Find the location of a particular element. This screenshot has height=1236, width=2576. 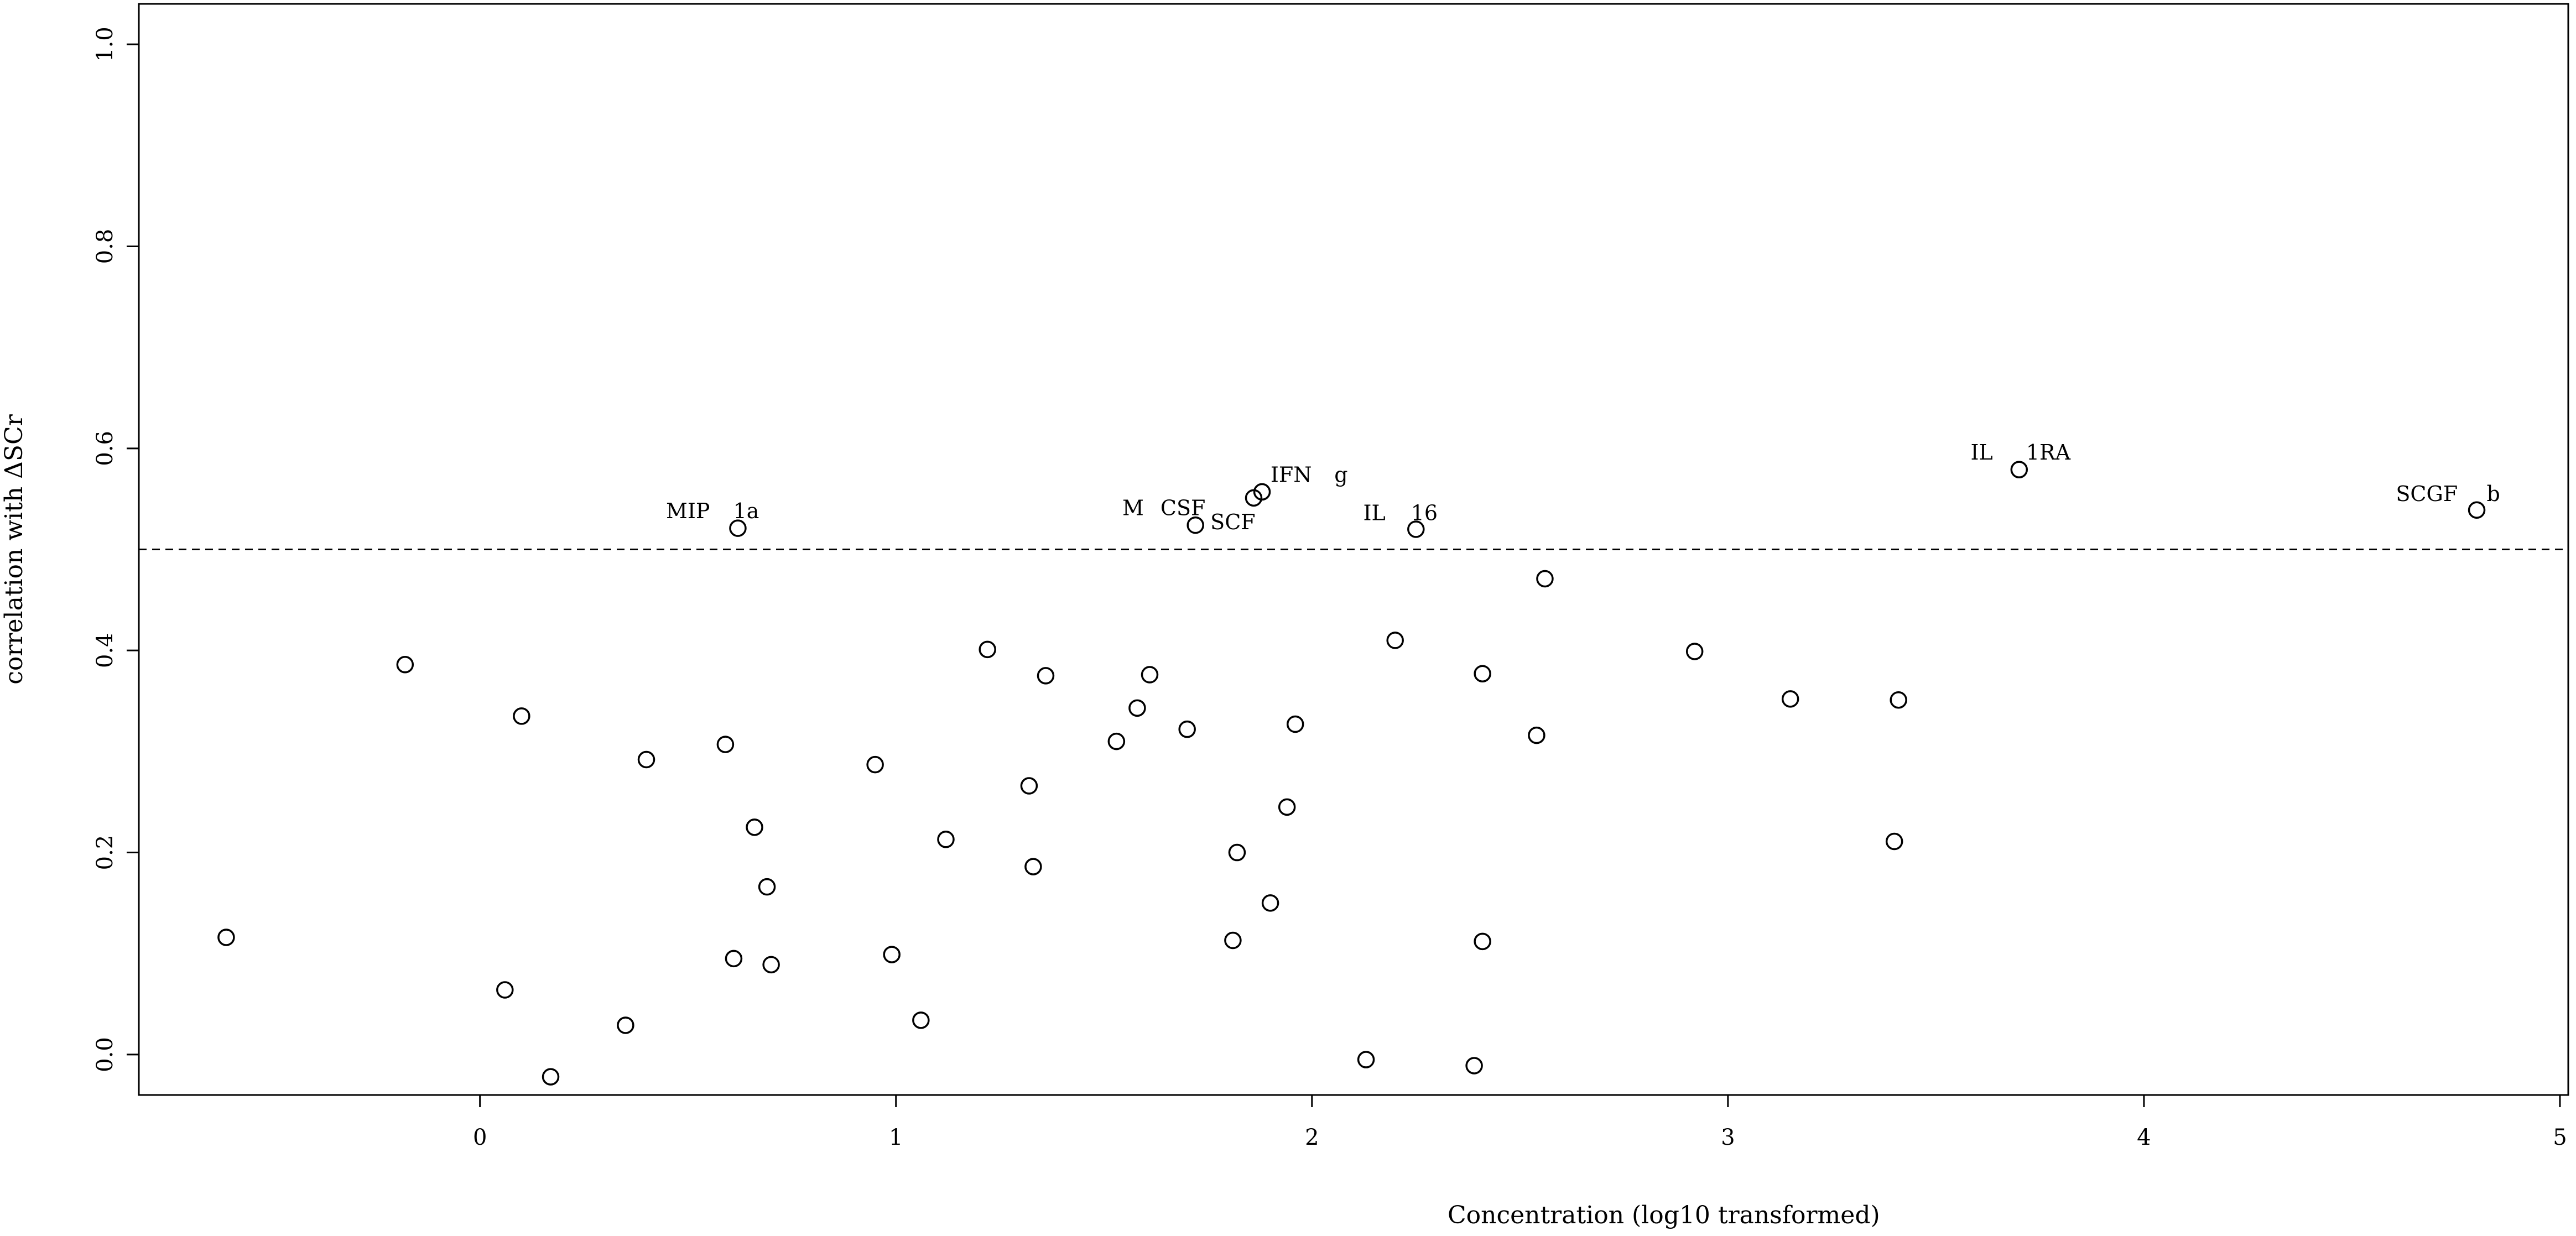

x-tick-label: 0 is located at coordinates (480, 1137).